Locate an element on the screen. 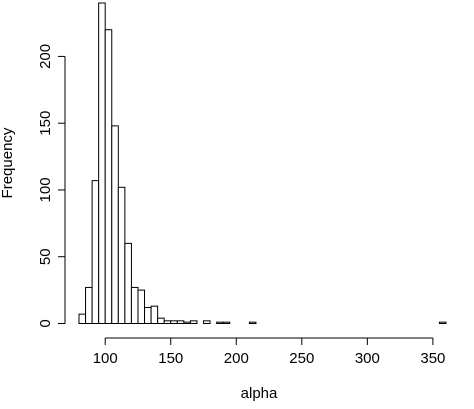 Image resolution: width=474 pixels, height=409 pixels. x-tick-label: 350 is located at coordinates (432, 358).